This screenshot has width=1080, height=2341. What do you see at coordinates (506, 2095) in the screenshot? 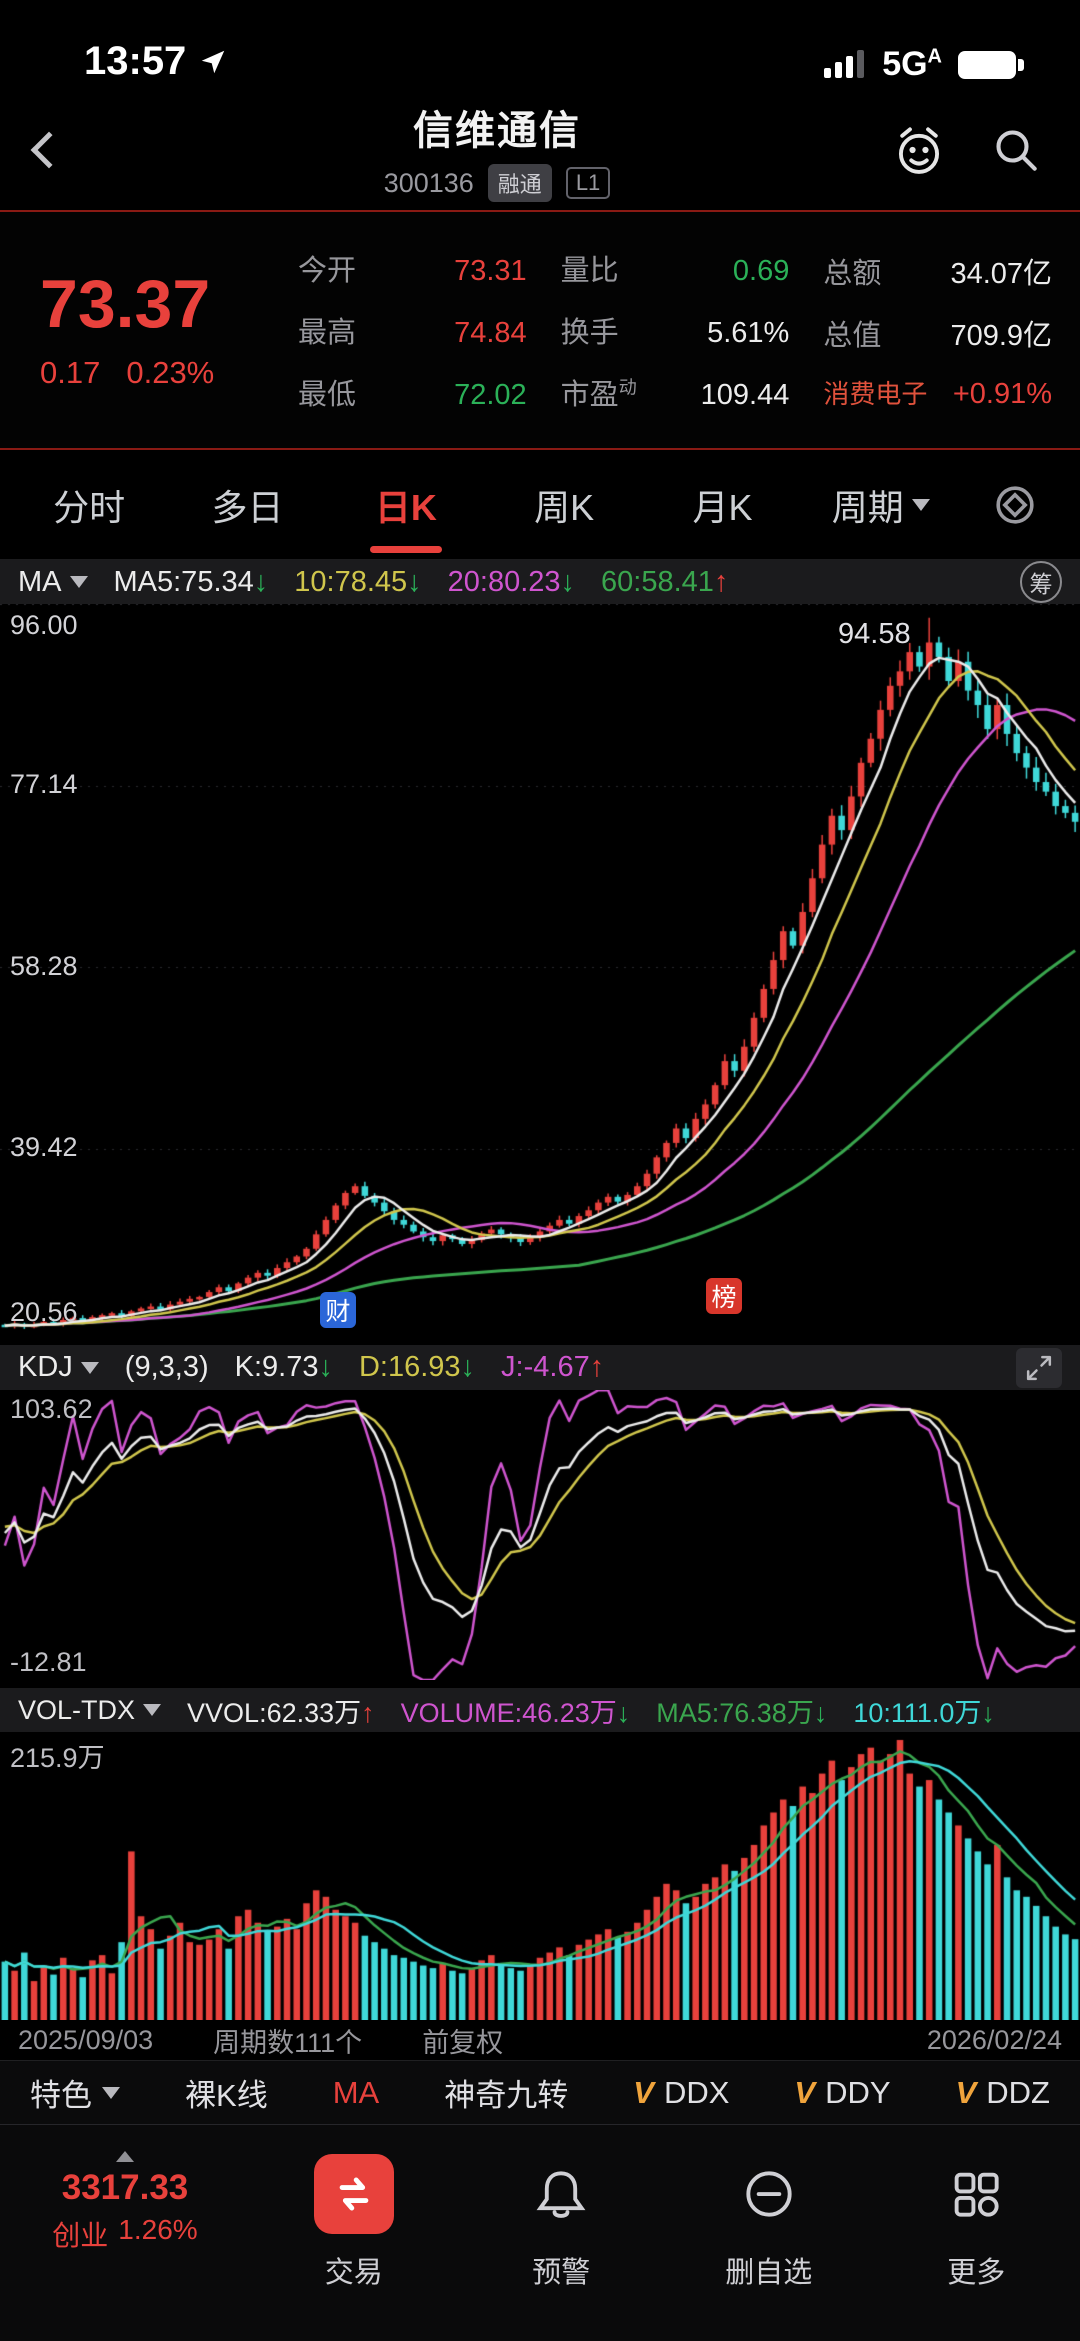
I see `toolbar-magic-nine: 神奇九转` at bounding box center [506, 2095].